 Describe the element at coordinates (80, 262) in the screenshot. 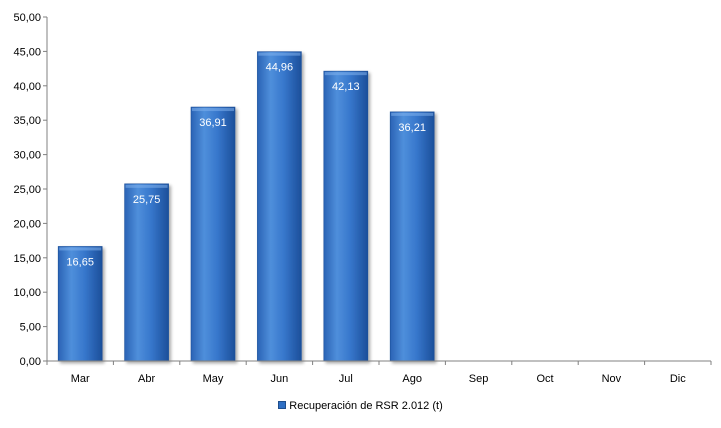

I see `data-label: 16,65` at that location.